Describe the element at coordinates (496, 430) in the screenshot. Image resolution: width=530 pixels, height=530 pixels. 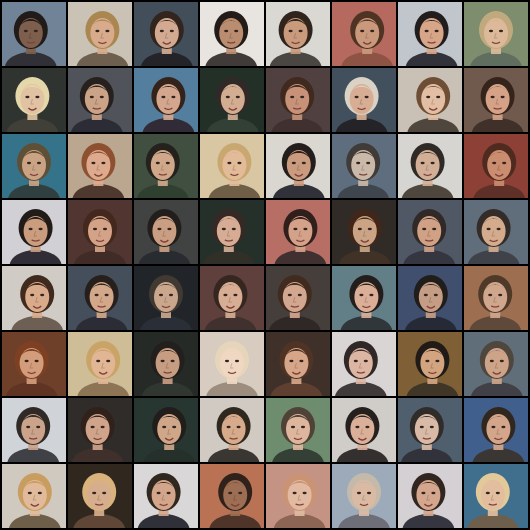
I see `face-tile-r7-c8` at that location.